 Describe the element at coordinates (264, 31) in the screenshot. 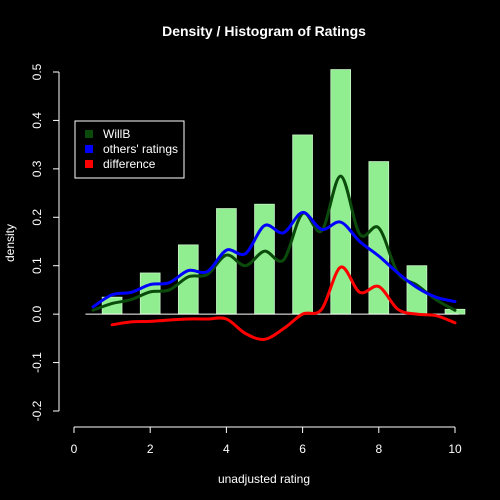

I see `chart-title: Density / Histogram of Ratings` at that location.